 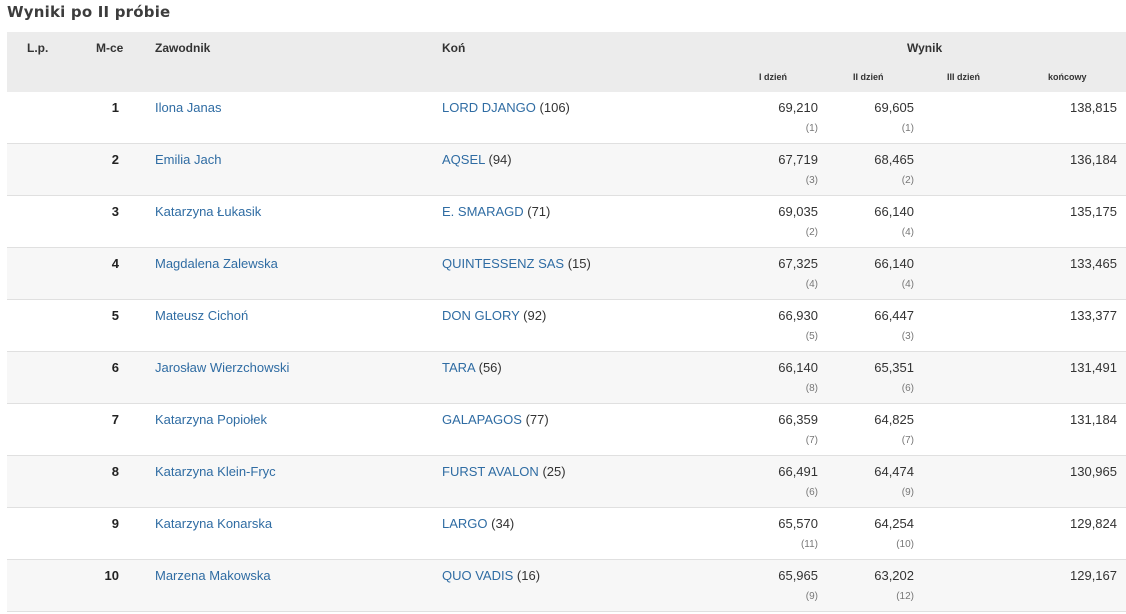 What do you see at coordinates (482, 419) in the screenshot?
I see `horse-link: GALAPAGOS` at bounding box center [482, 419].